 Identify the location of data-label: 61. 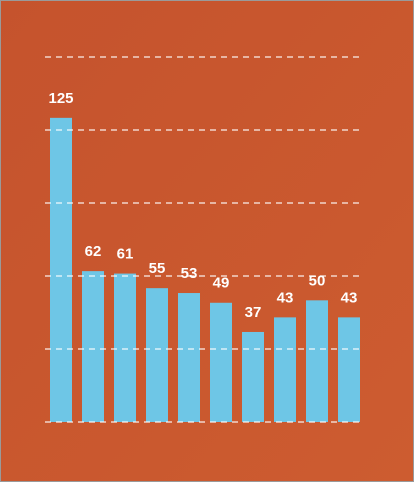
(125, 254).